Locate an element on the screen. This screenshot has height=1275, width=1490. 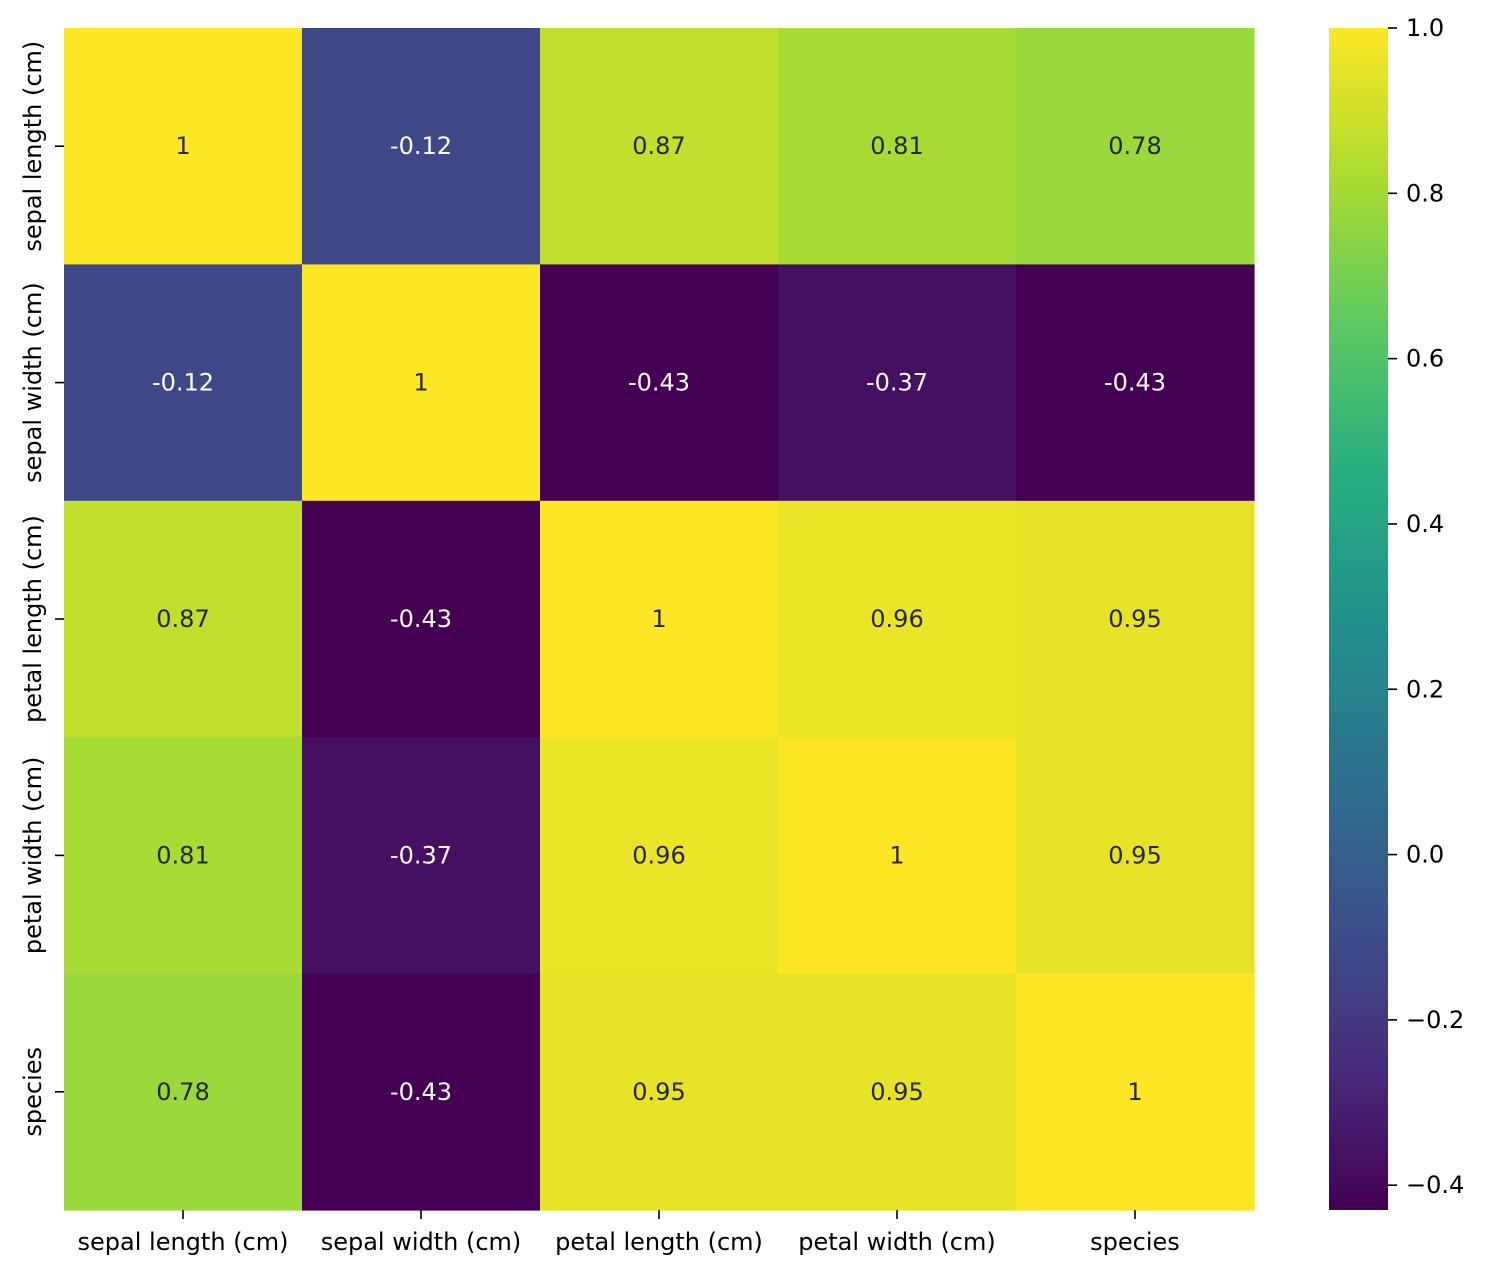
colorbar-tick-label: 1.0 is located at coordinates (1425, 28).